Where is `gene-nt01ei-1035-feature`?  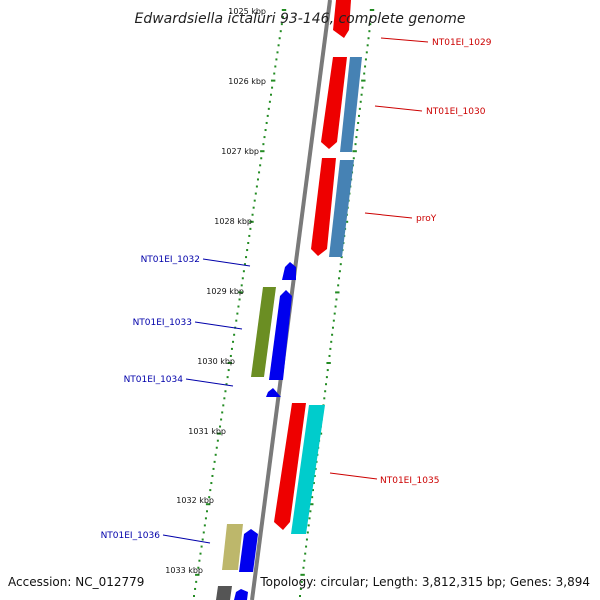 gene-nt01ei-1035-feature is located at coordinates (308, 469).